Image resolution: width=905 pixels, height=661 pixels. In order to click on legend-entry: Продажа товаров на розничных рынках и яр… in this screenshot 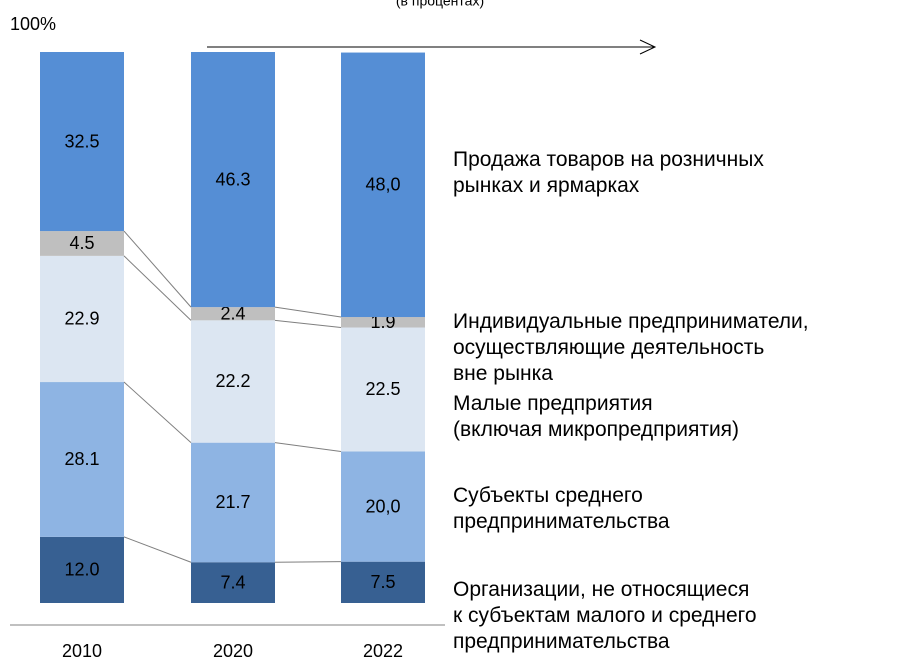, I will do `click(608, 172)`.